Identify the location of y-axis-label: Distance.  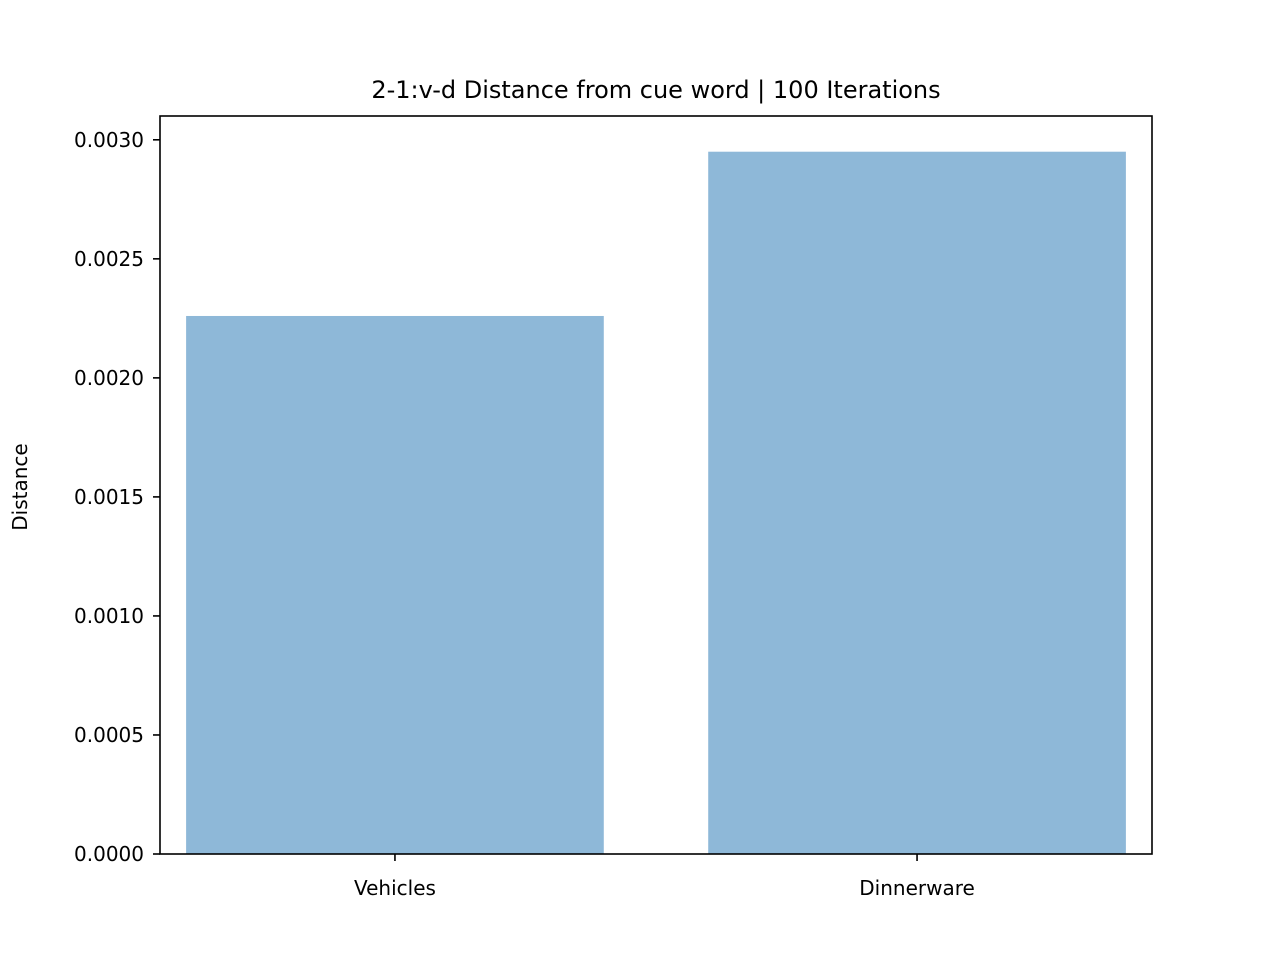
(20, 486).